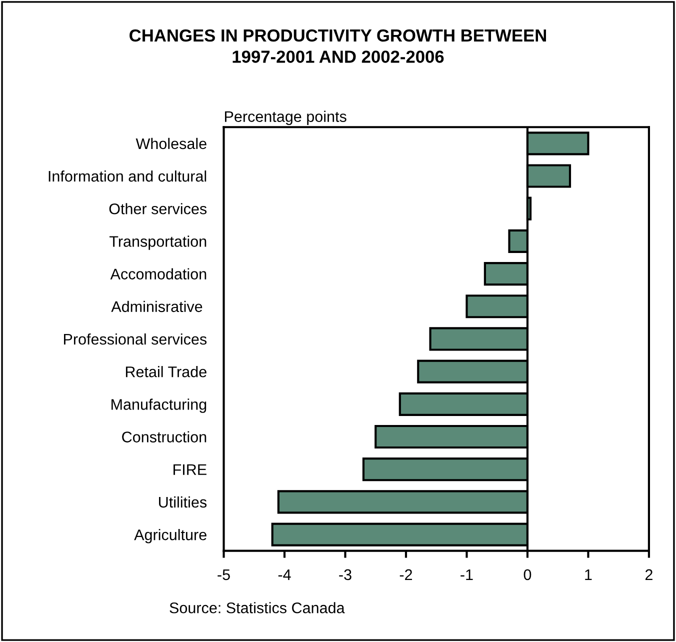 The image size is (676, 642). What do you see at coordinates (170, 536) in the screenshot?
I see `y-tick-label: Agriculture` at bounding box center [170, 536].